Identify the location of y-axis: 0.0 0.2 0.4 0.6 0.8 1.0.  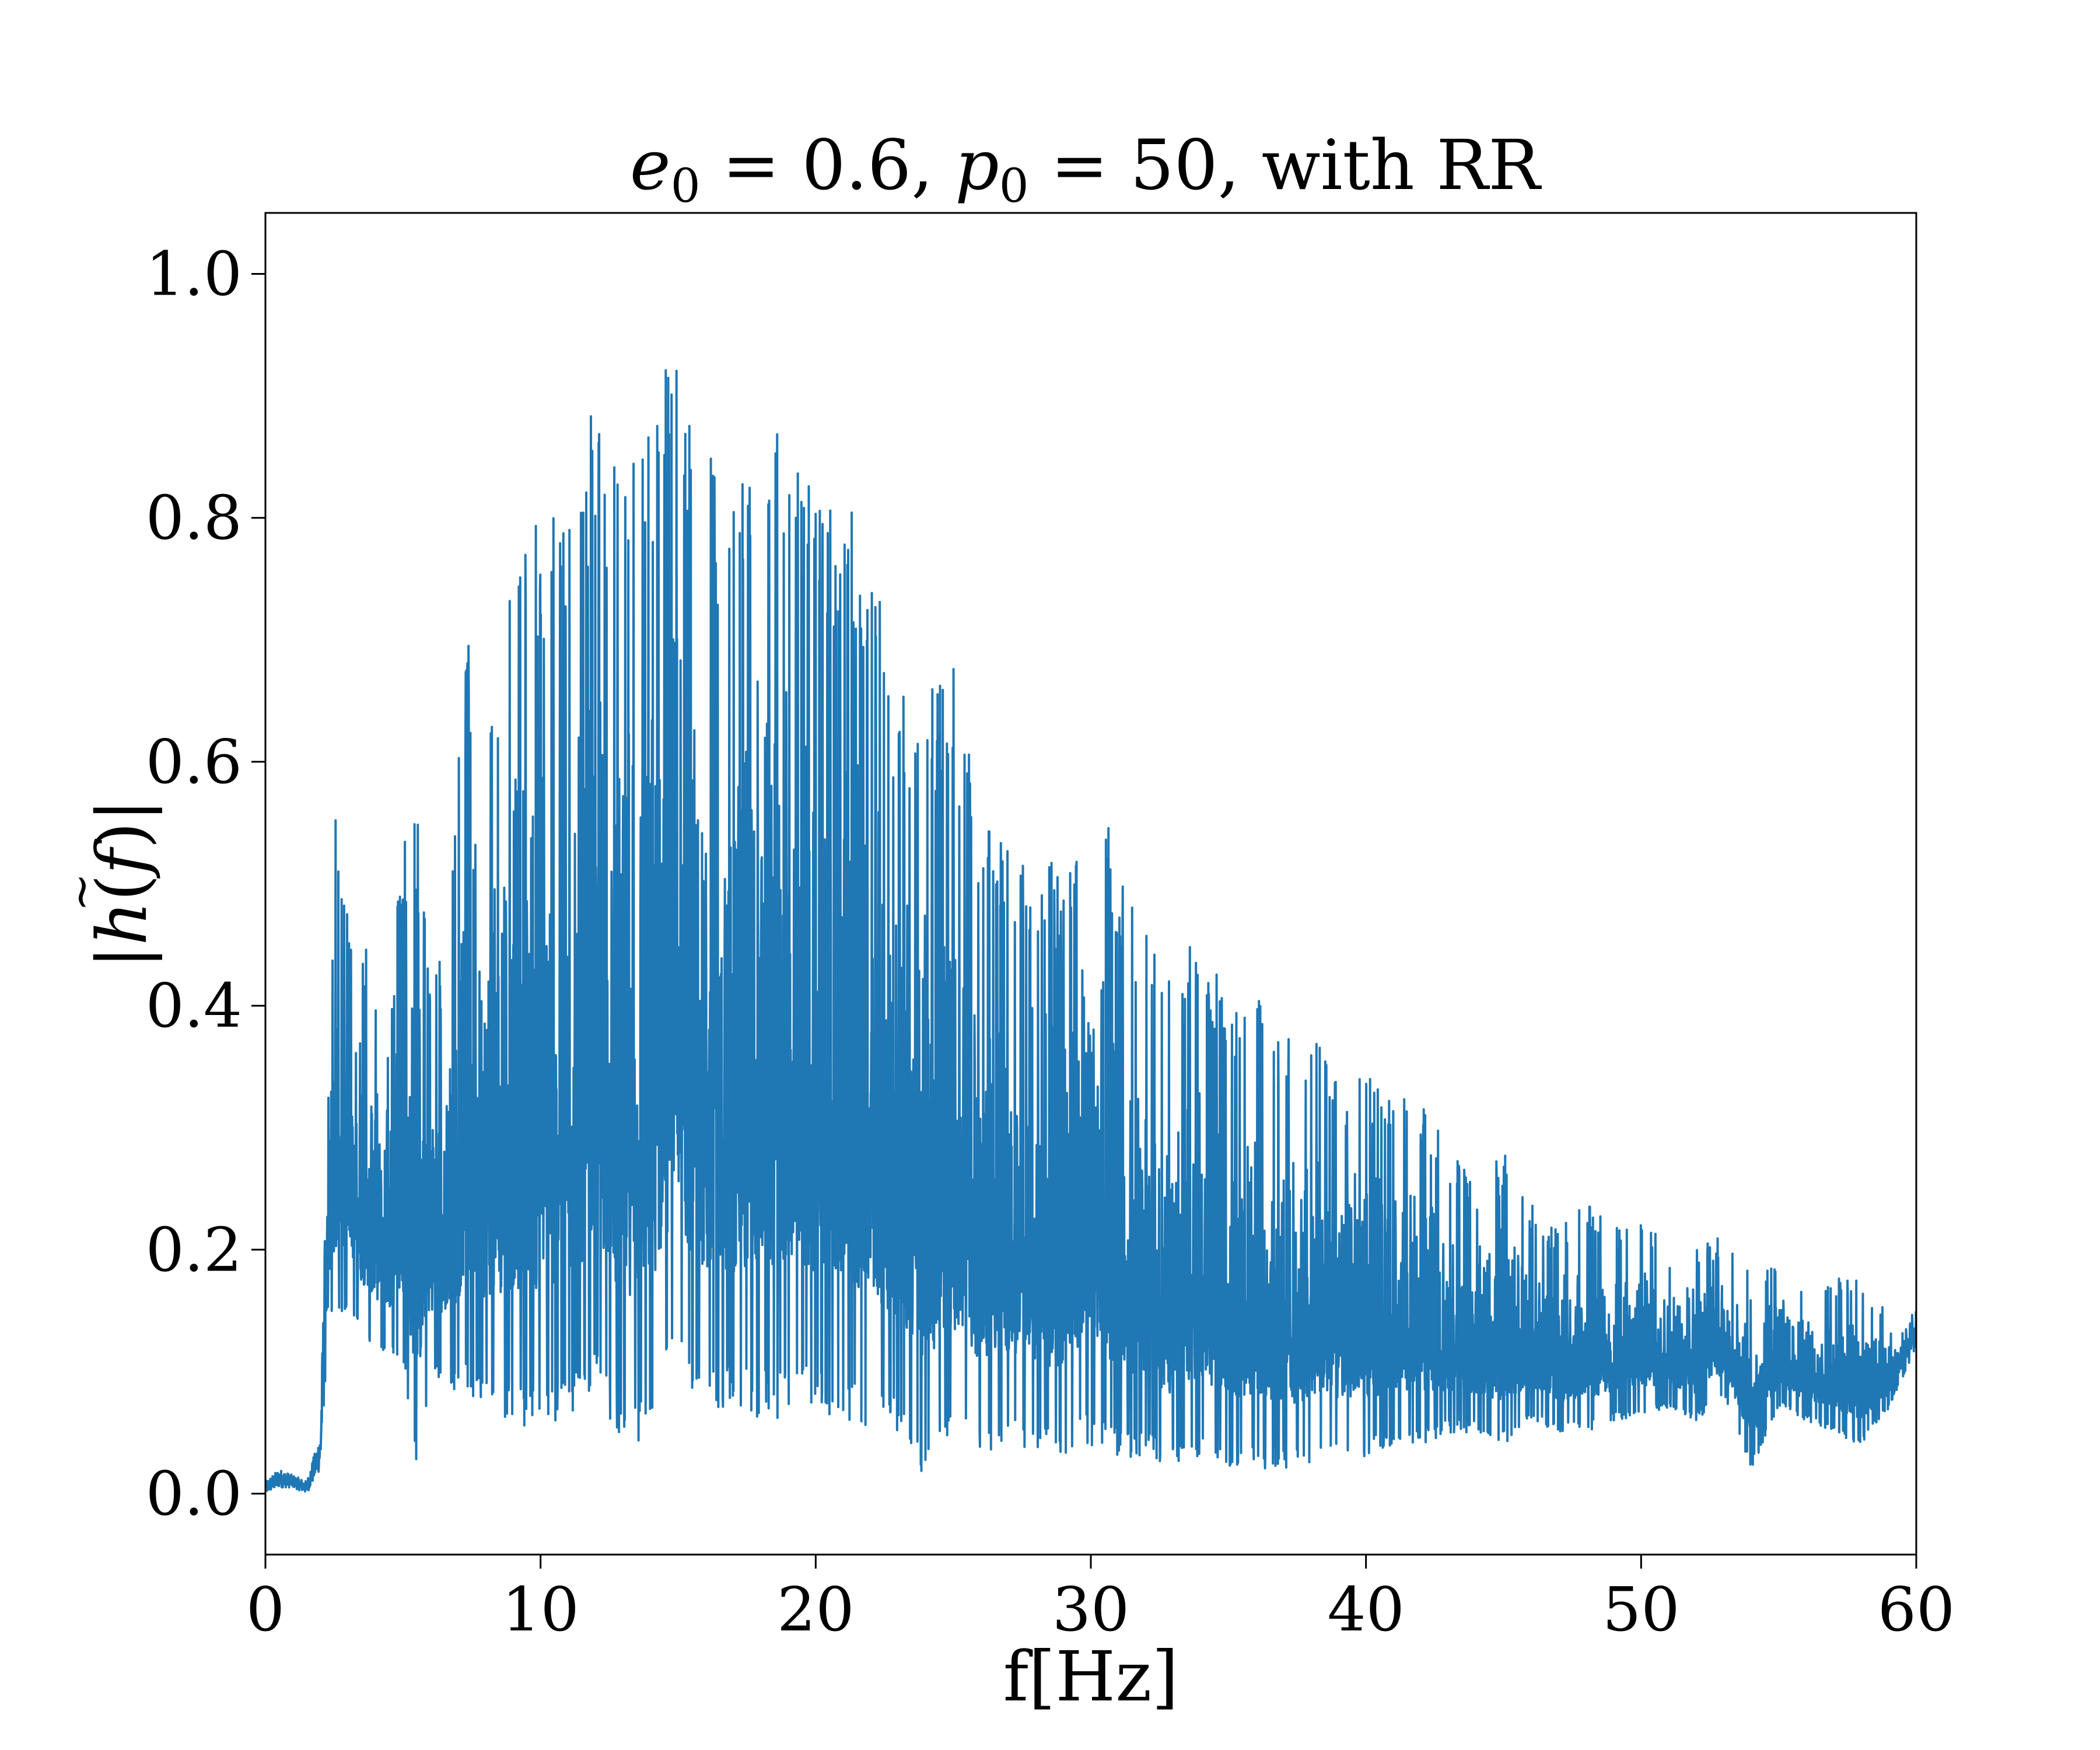
(205, 884).